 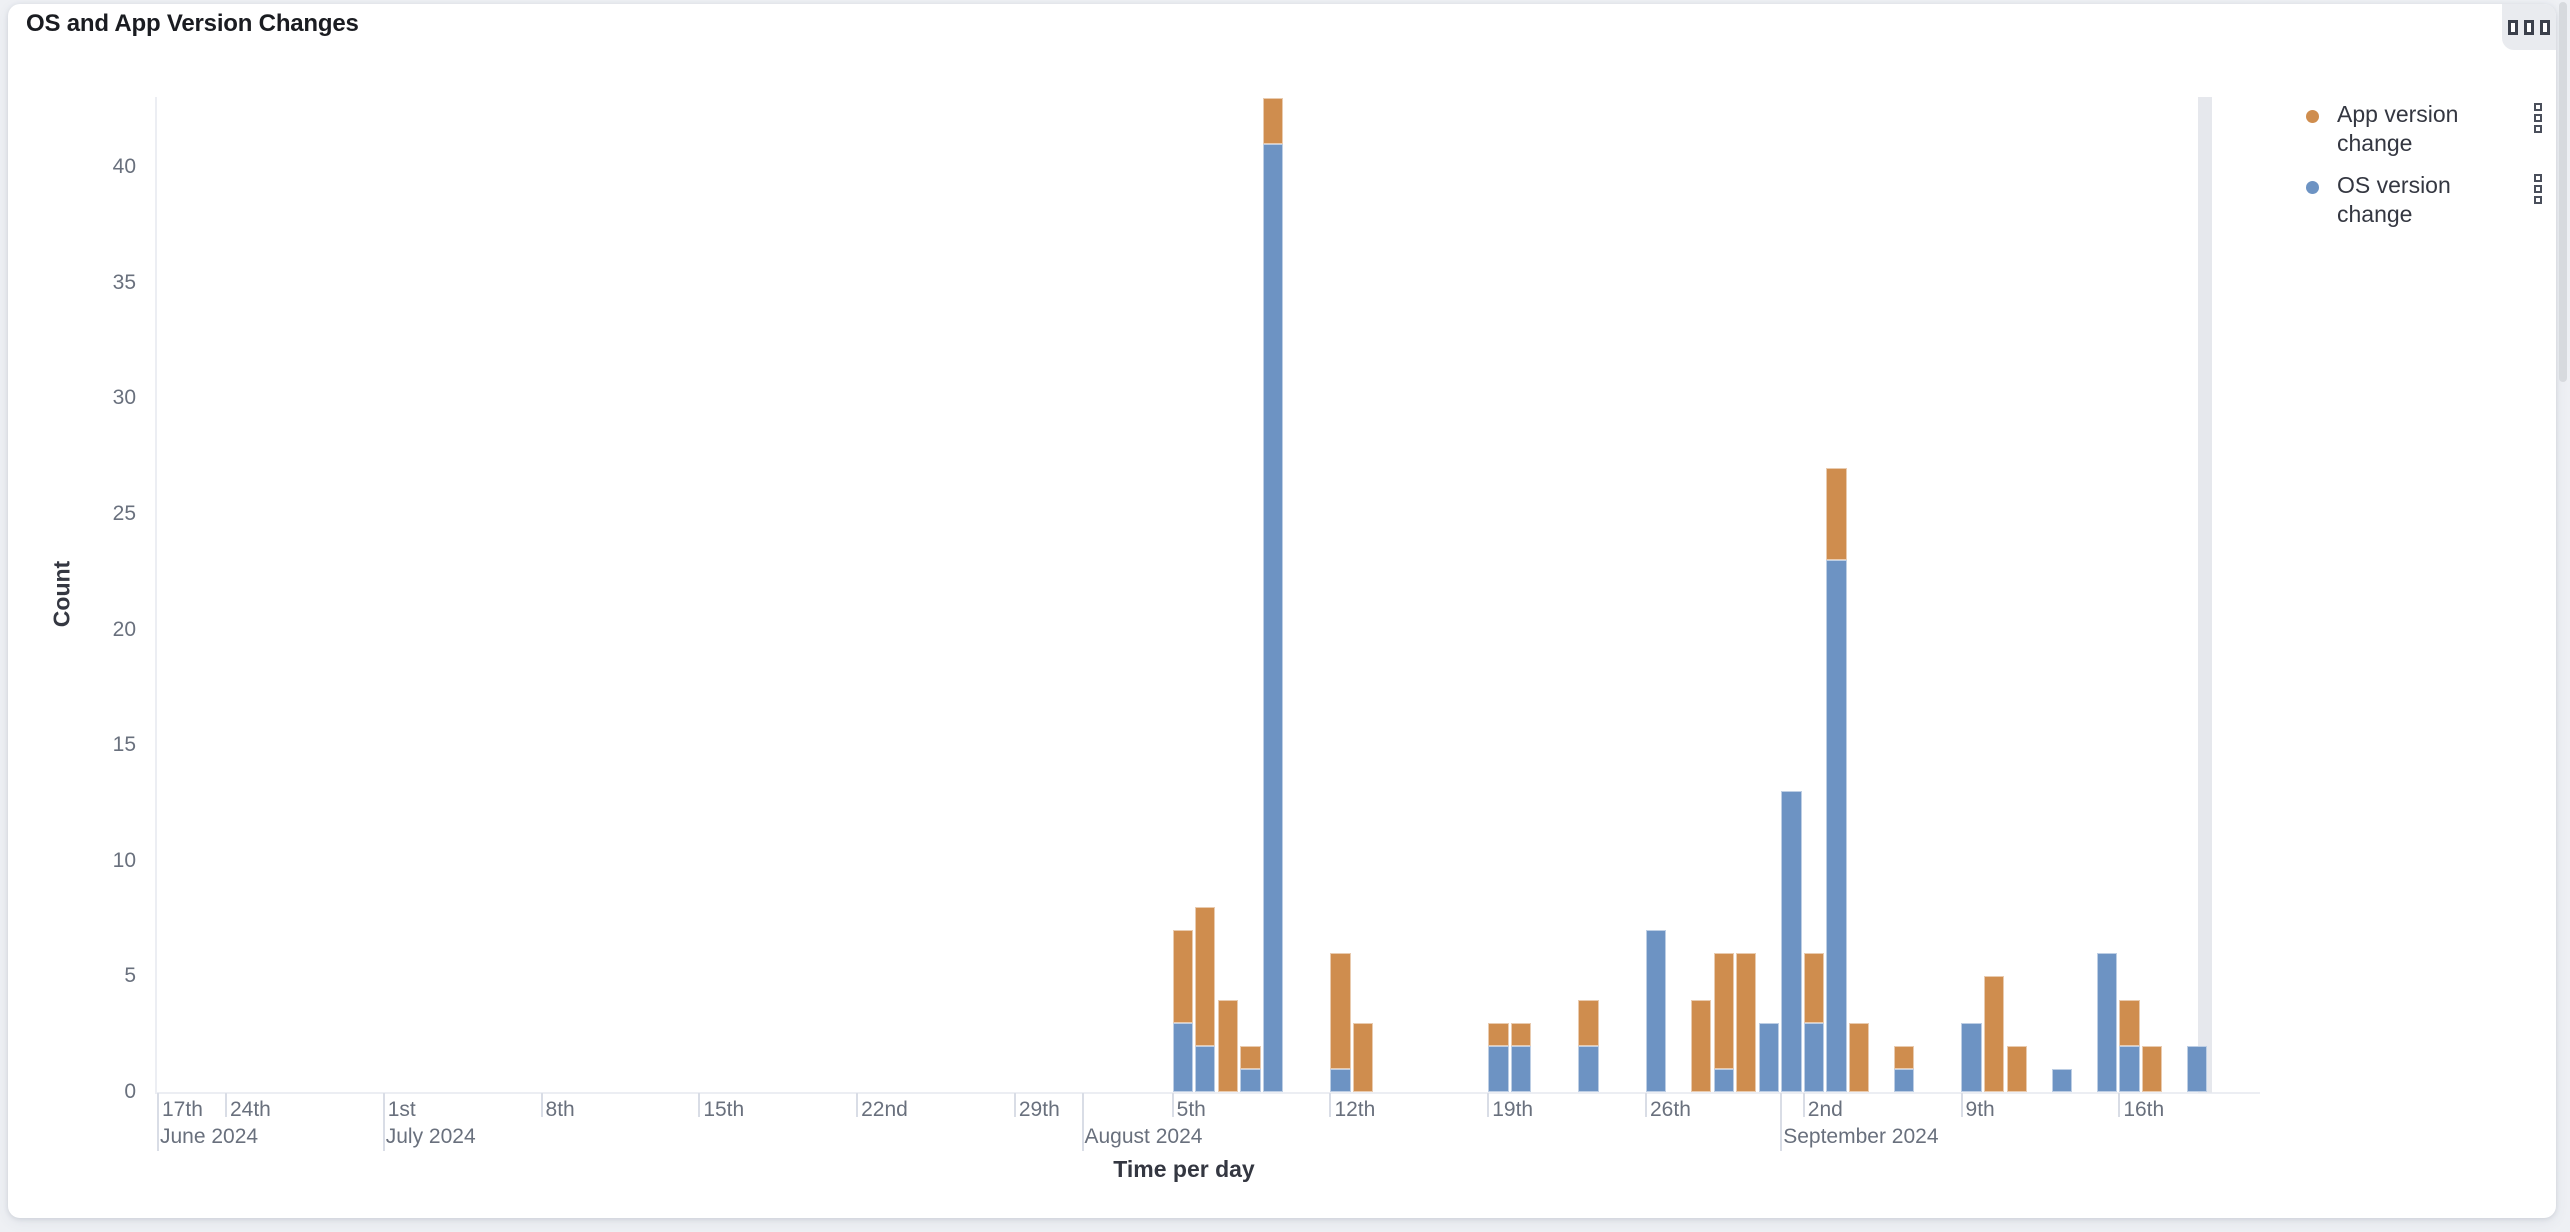 What do you see at coordinates (1825, 1109) in the screenshot?
I see `x-axis-tick-label: 2nd` at bounding box center [1825, 1109].